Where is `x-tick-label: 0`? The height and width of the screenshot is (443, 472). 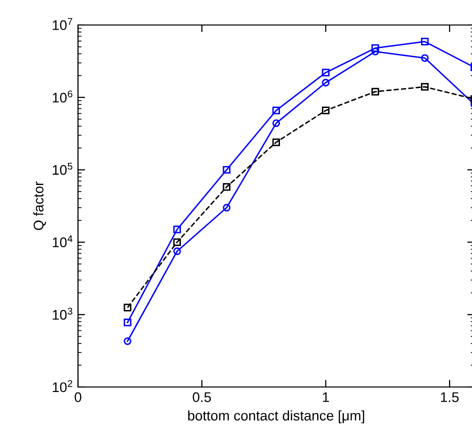
x-tick-label: 0 is located at coordinates (78, 397).